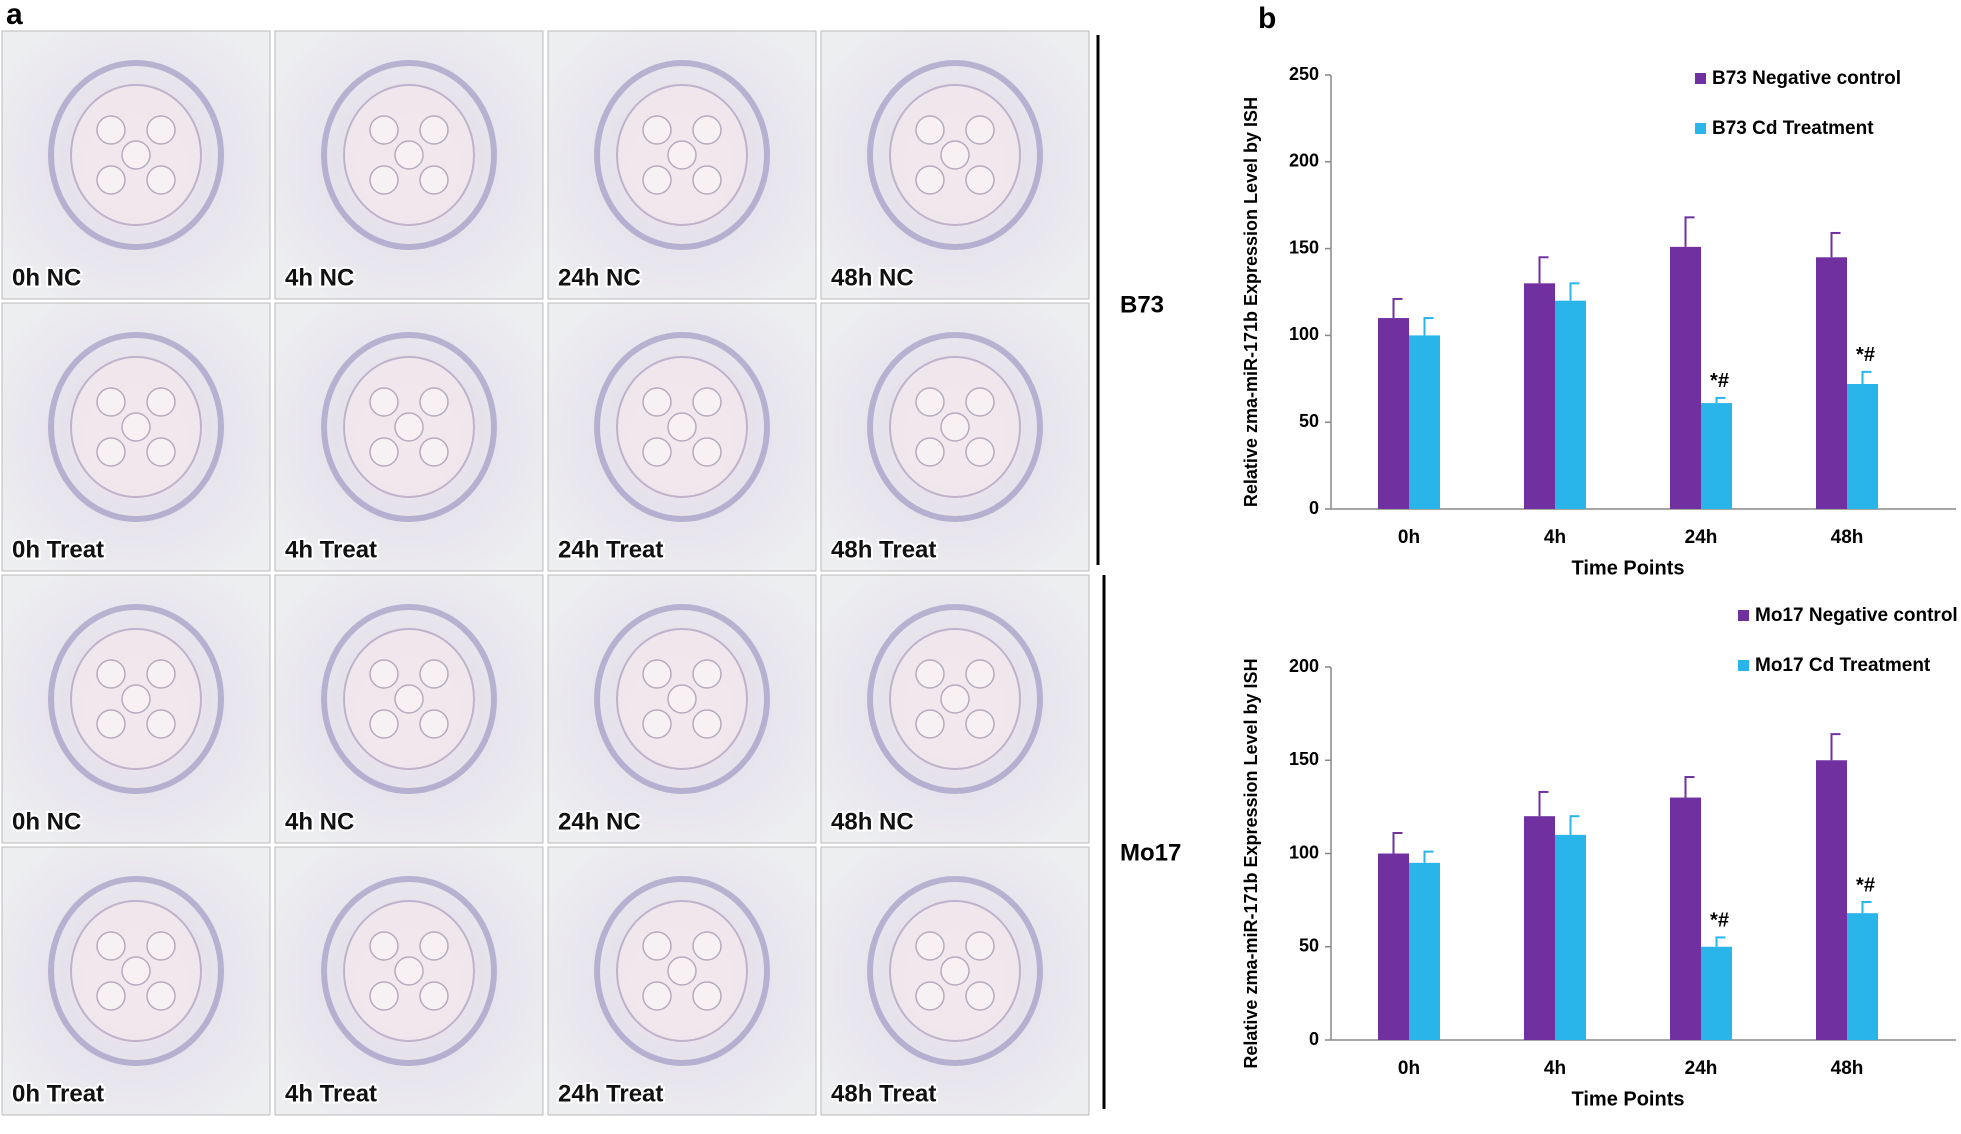 This screenshot has height=1134, width=1961. Describe the element at coordinates (883, 1093) in the screenshot. I see `micrograph-label: 48h Treat` at that location.